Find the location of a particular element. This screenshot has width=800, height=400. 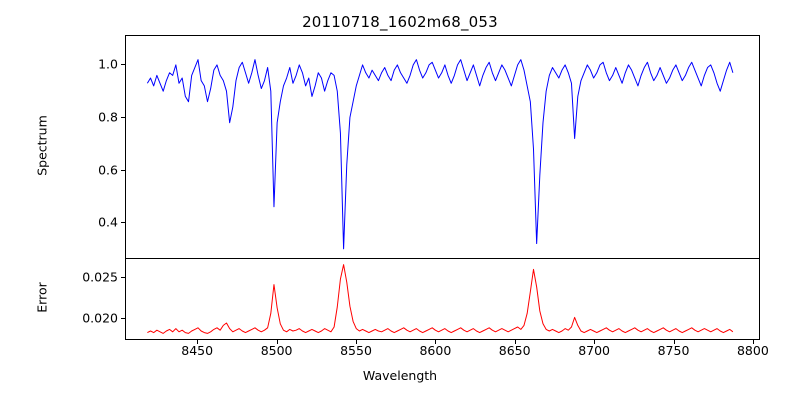

figure-title: 20110718_1602m68_053 is located at coordinates (400, 22).